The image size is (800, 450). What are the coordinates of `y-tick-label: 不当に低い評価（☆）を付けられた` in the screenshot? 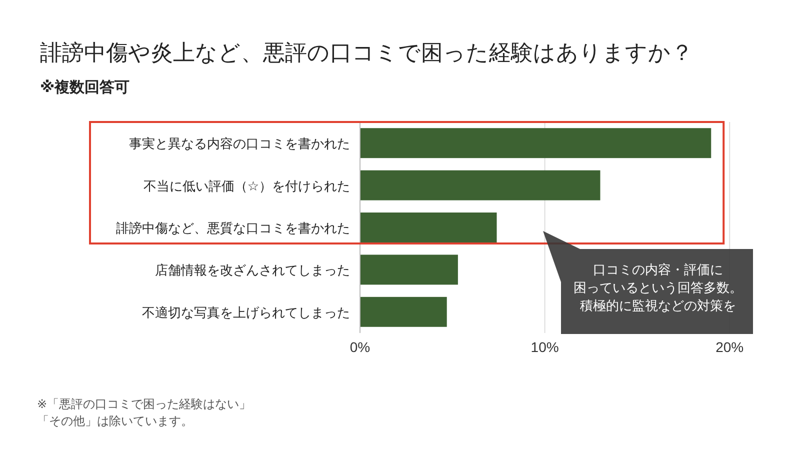 It's located at (246, 186).